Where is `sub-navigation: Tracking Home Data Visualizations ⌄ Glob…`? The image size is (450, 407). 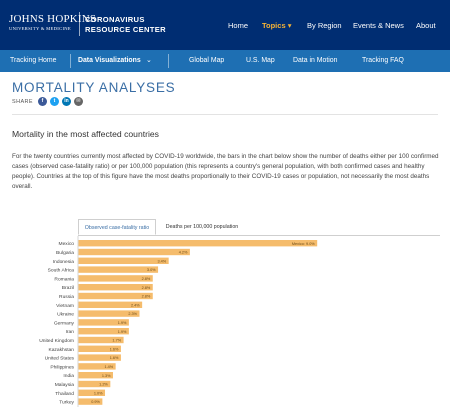
sub-navigation: Tracking Home Data Visualizations ⌄ Glob… is located at coordinates (225, 61).